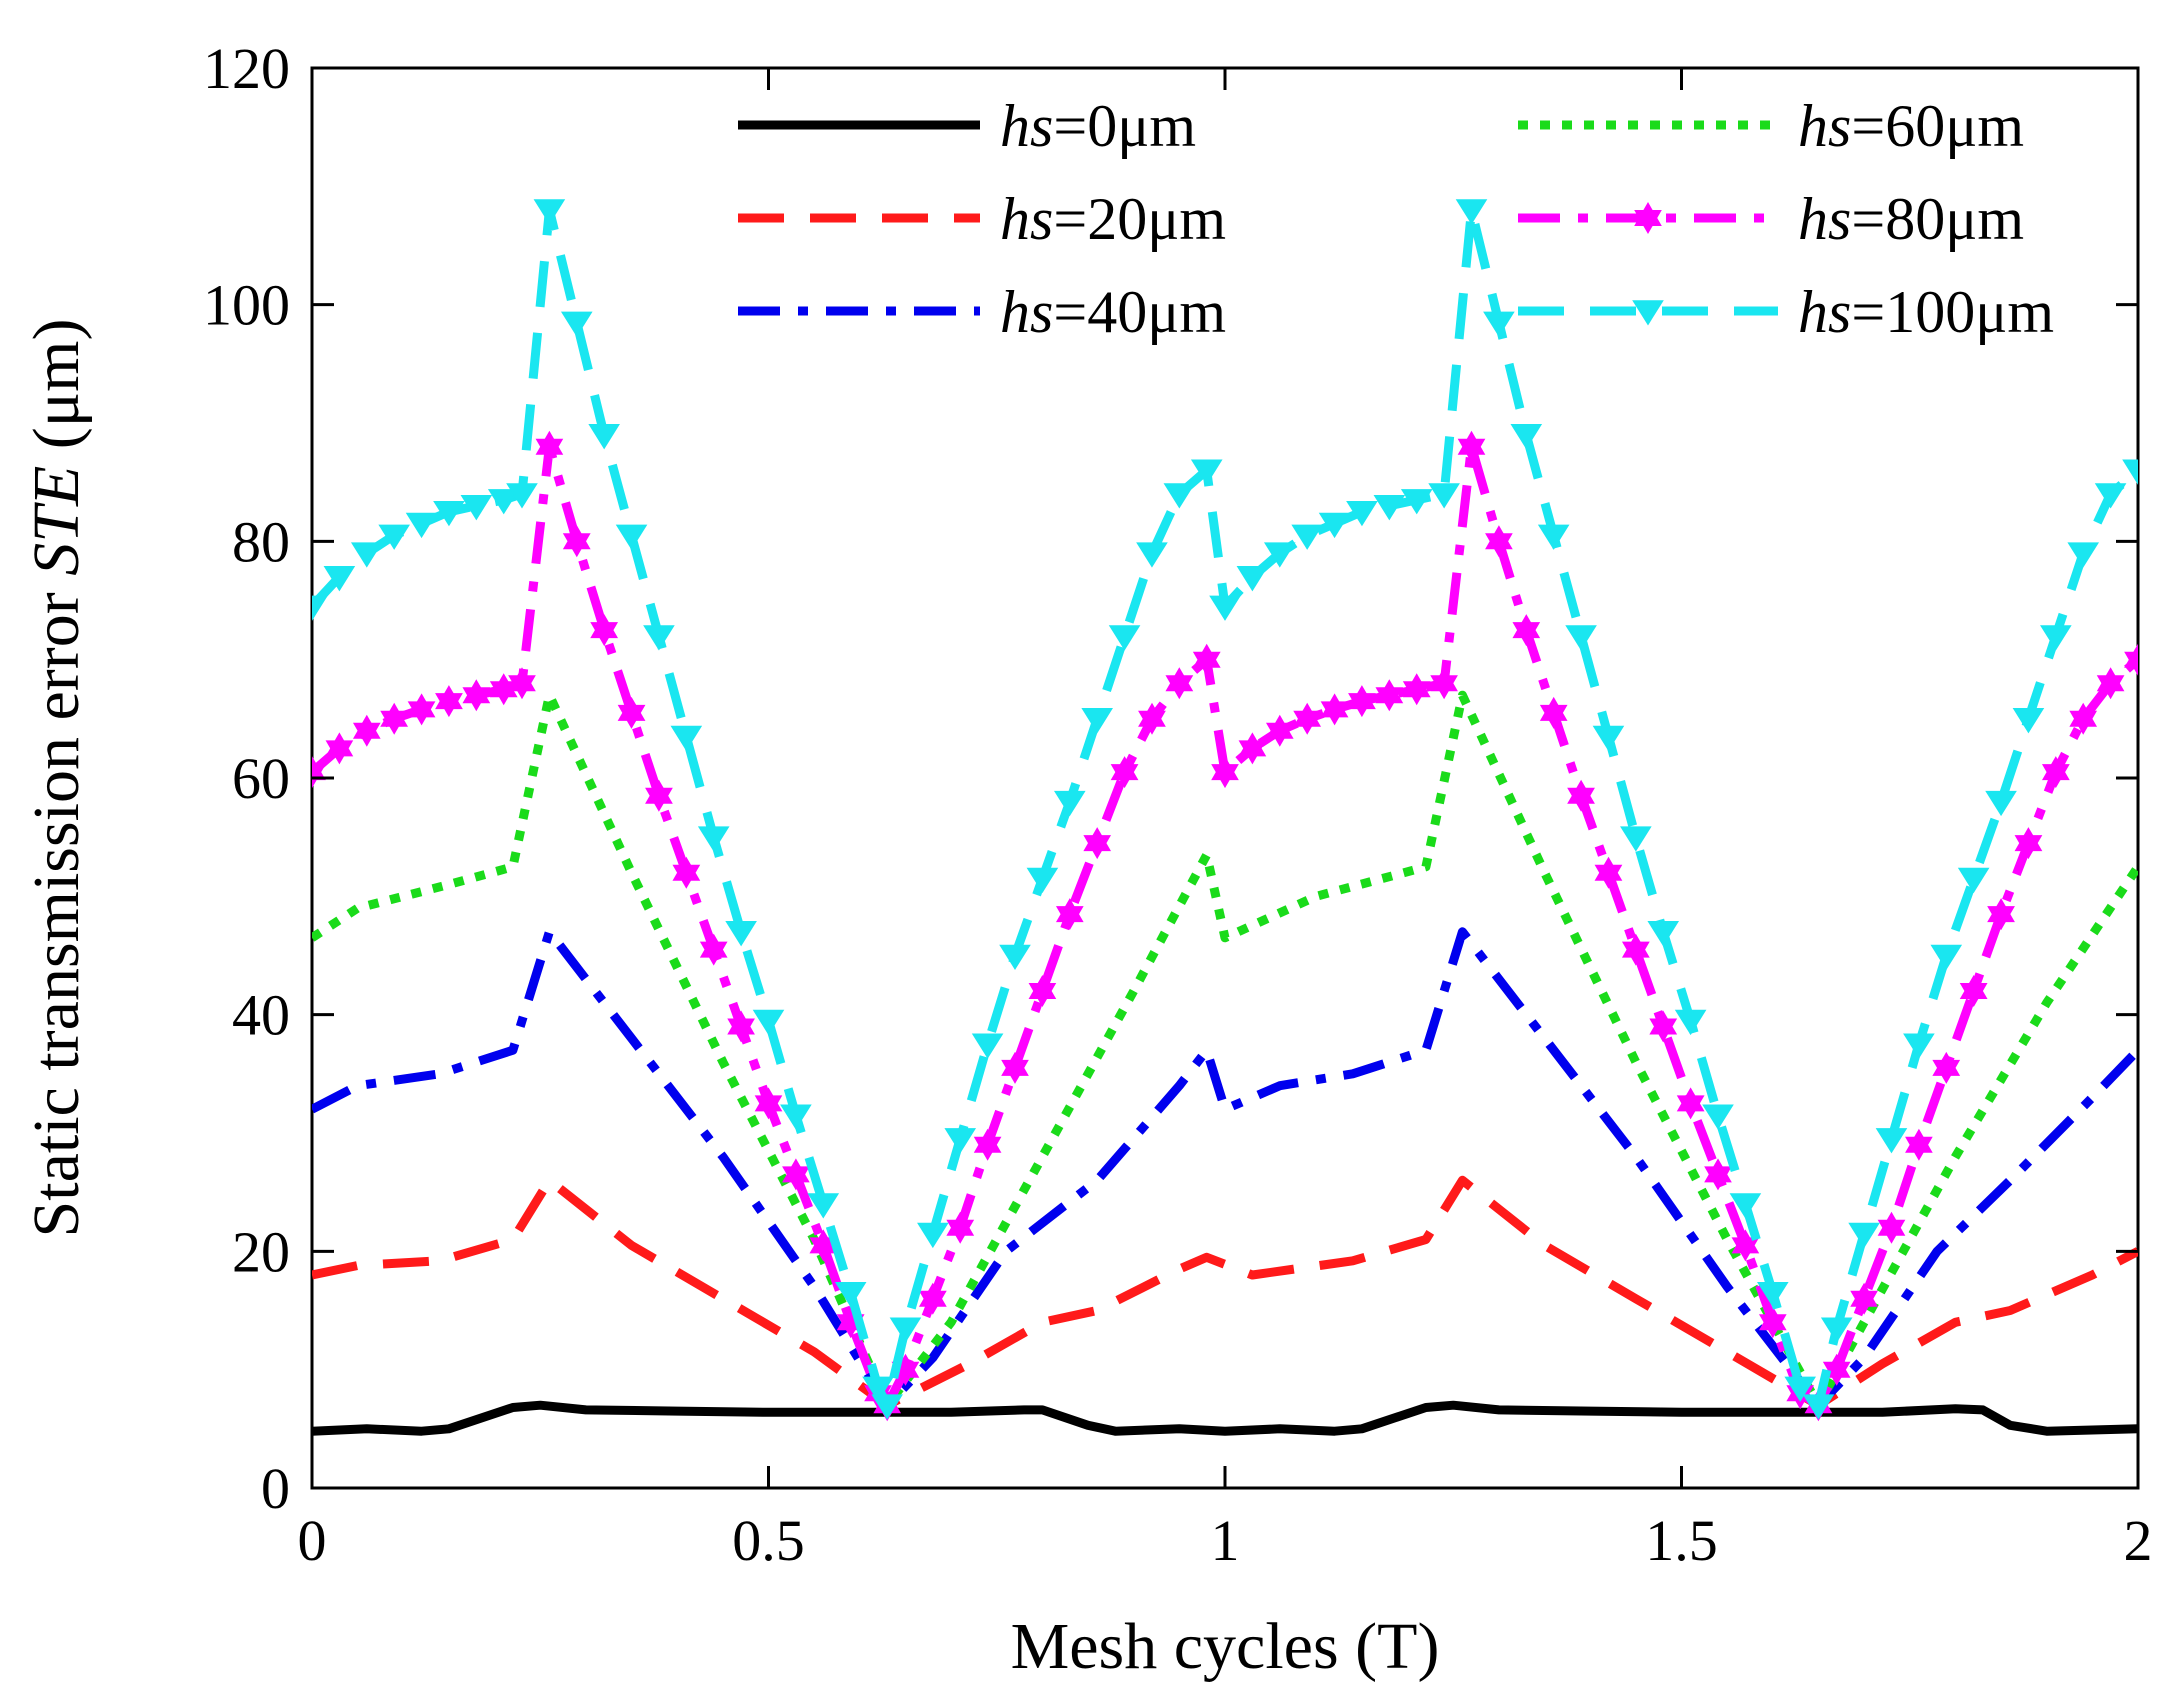 This screenshot has height=1696, width=2173. What do you see at coordinates (1124, 126) in the screenshot?
I see `legend-label-value: =0μm` at bounding box center [1124, 126].